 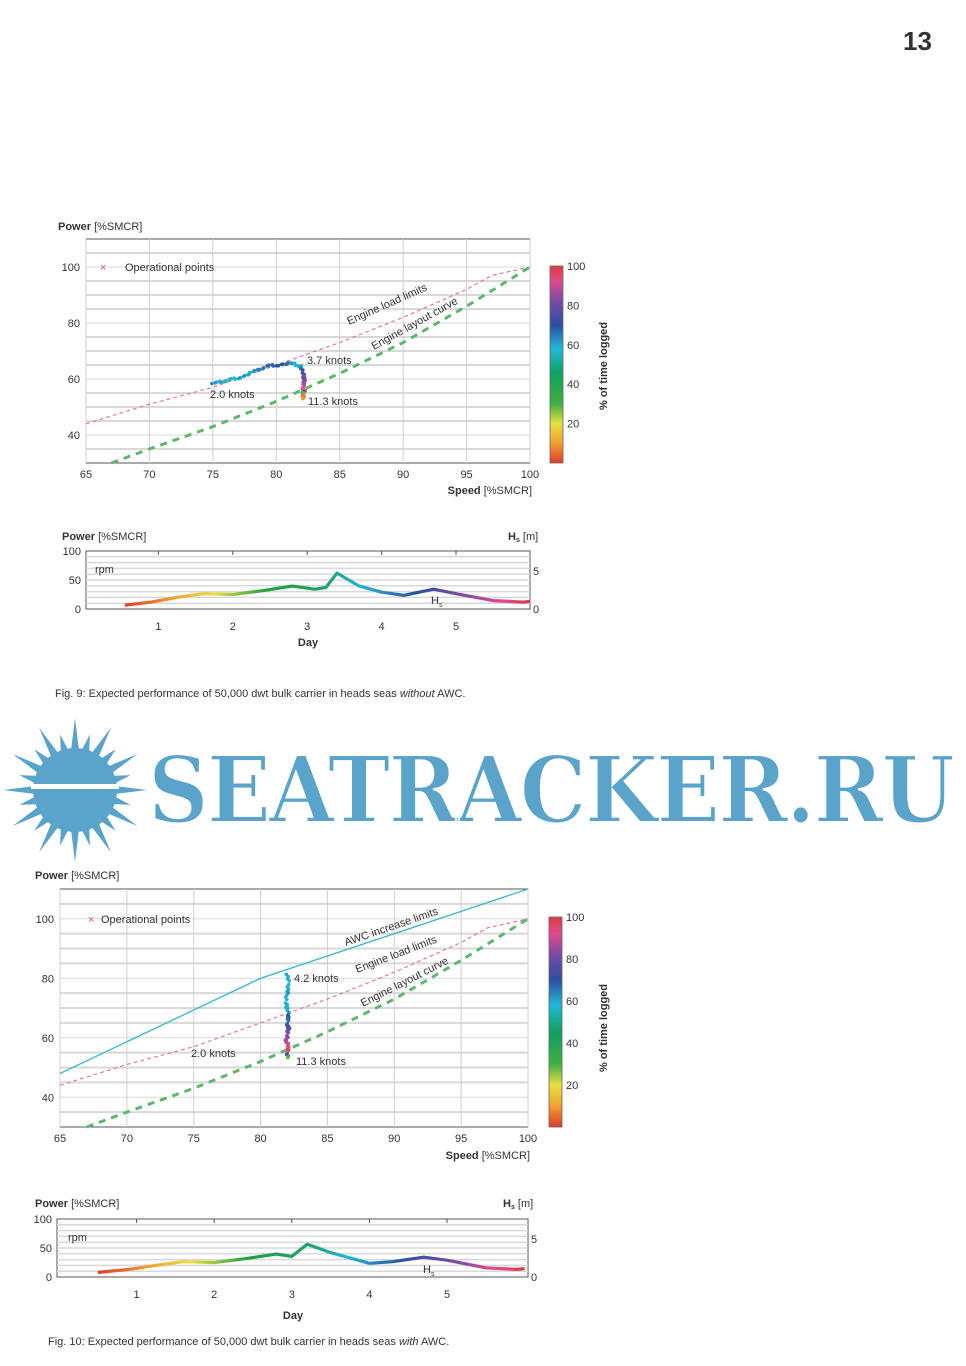 I want to click on colorbar-tick-label: 20, so click(x=573, y=425).